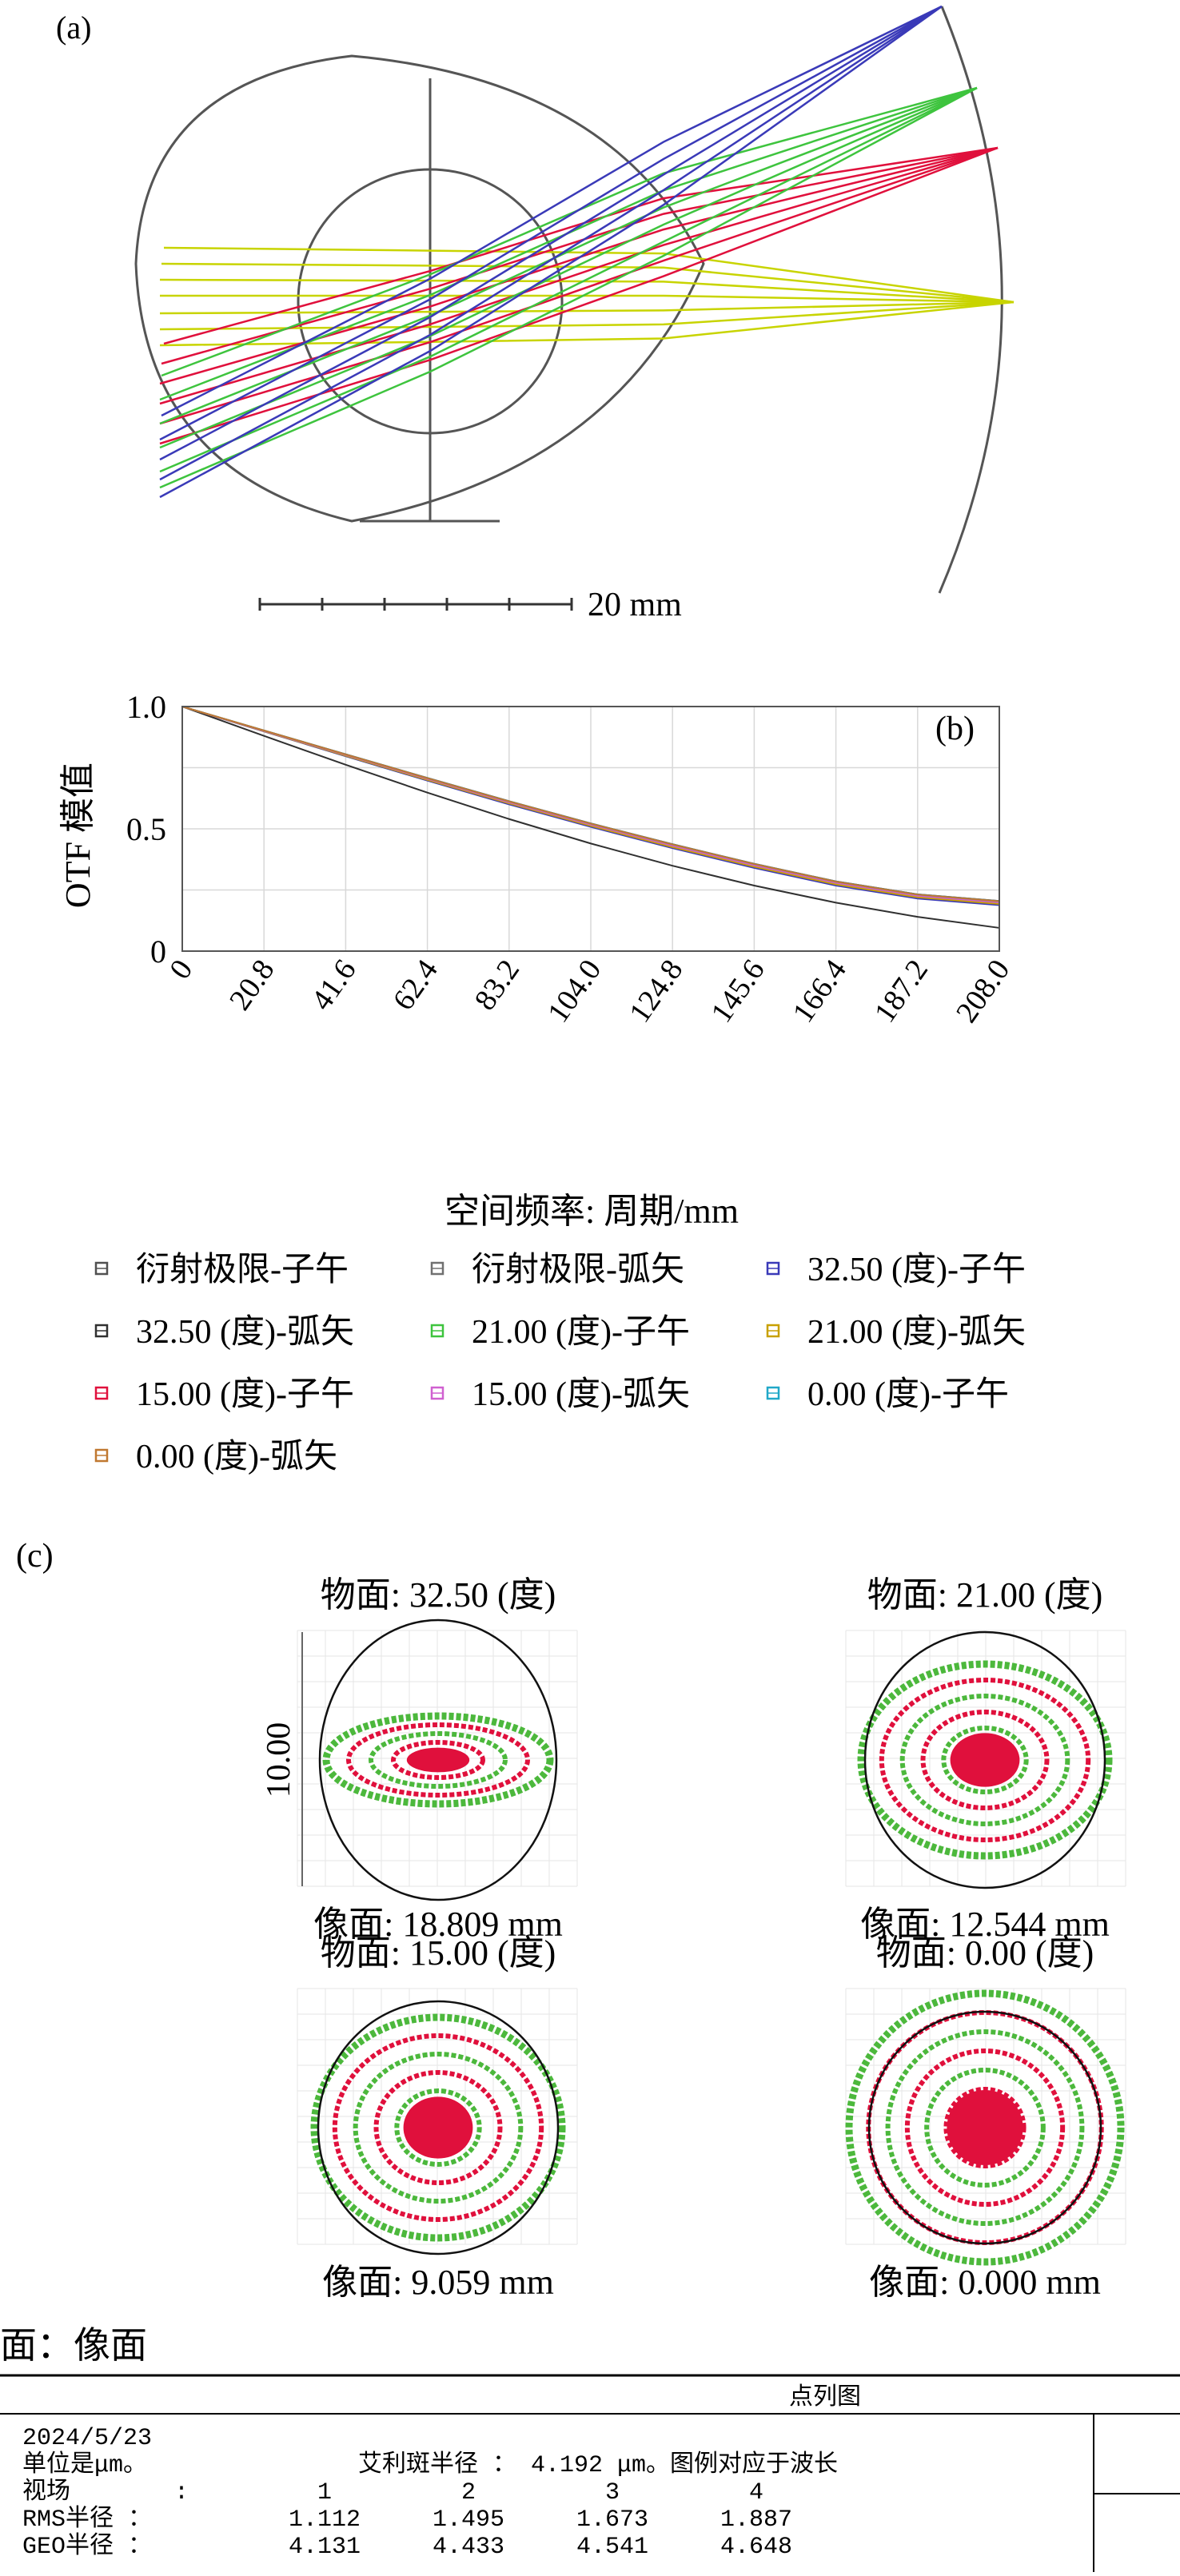  I want to click on info-rms-values: 1.112 1.495 1.673 1.887, so click(541, 2520).